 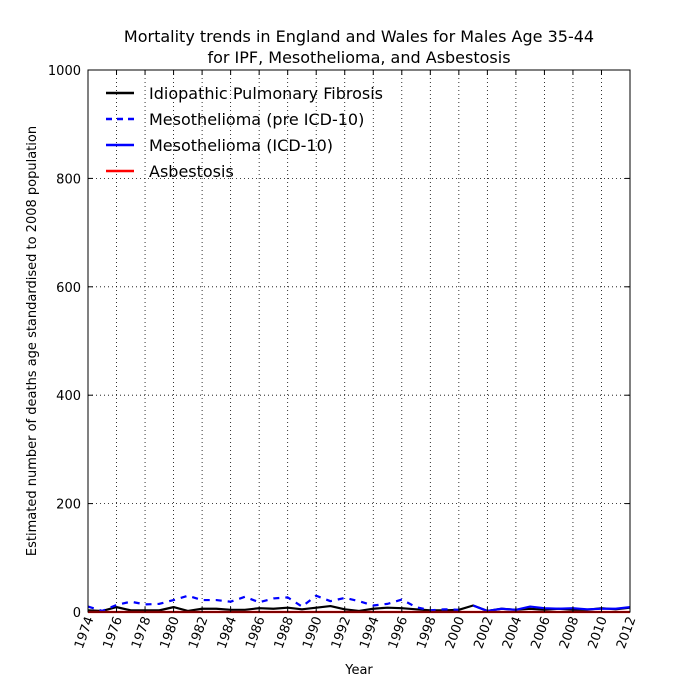 I want to click on x-tick-label: 1992, so click(x=341, y=633).